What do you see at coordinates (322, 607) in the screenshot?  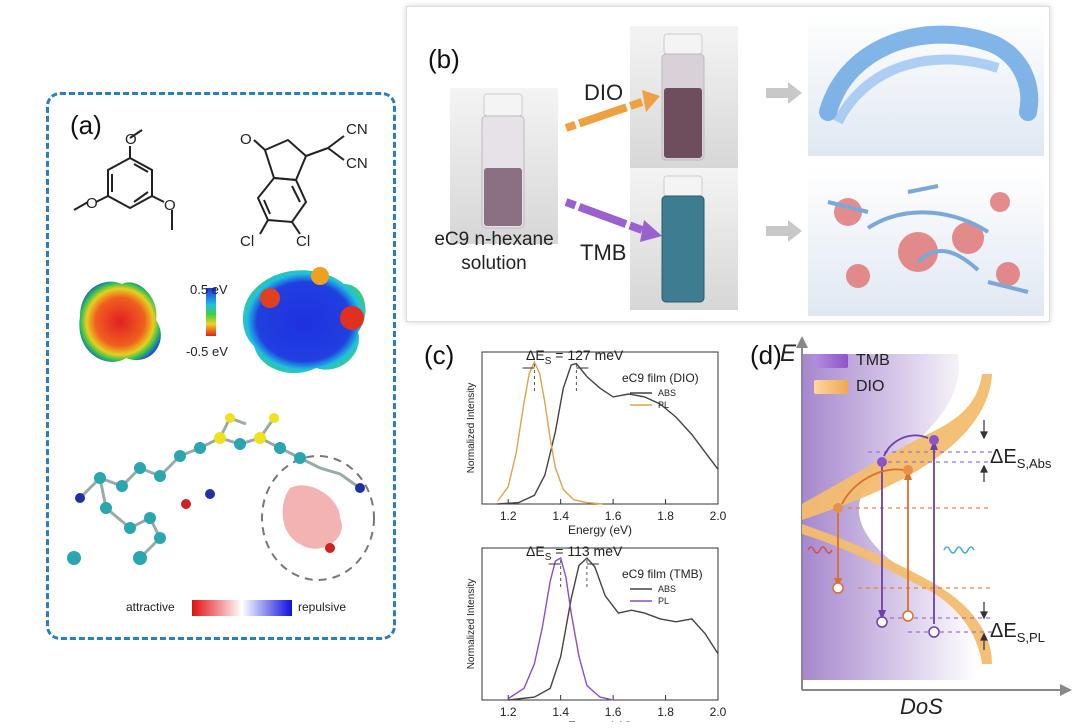 I see `repulsive-label: repulsive` at bounding box center [322, 607].